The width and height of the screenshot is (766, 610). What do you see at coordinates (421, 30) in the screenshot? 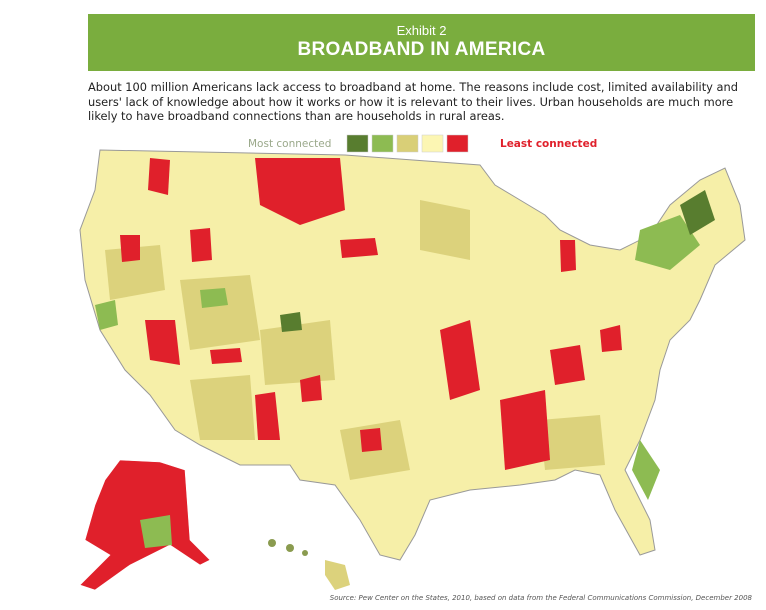
I see `exhibit-label: Exhibit 2` at bounding box center [421, 30].